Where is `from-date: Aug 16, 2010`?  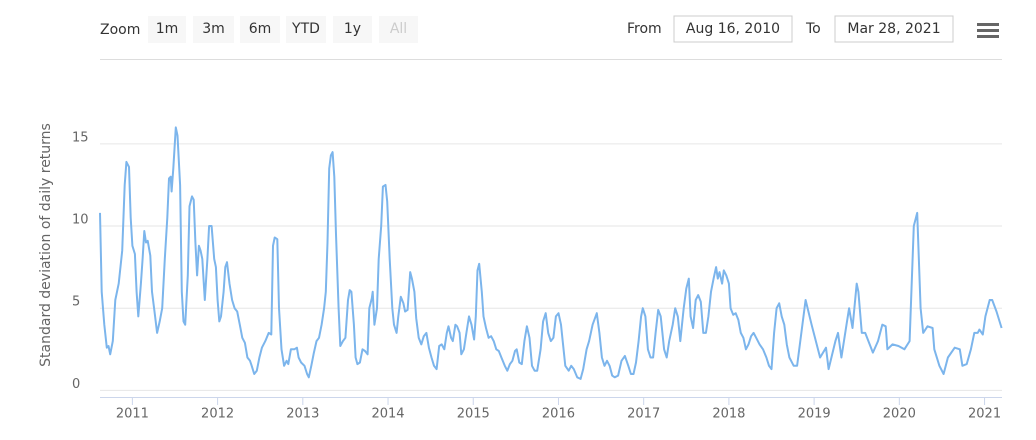 from-date: Aug 16, 2010 is located at coordinates (733, 29).